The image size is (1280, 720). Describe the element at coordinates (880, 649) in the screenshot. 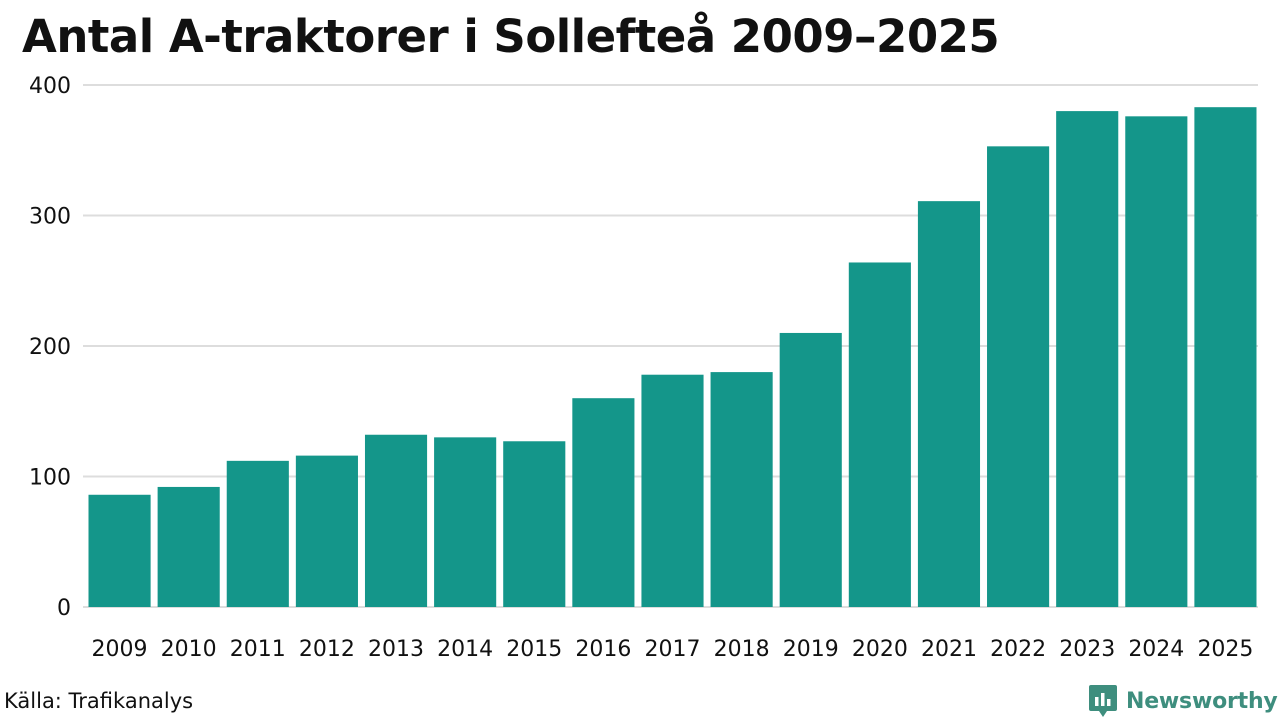

I see `x-tick-label: 2020` at that location.